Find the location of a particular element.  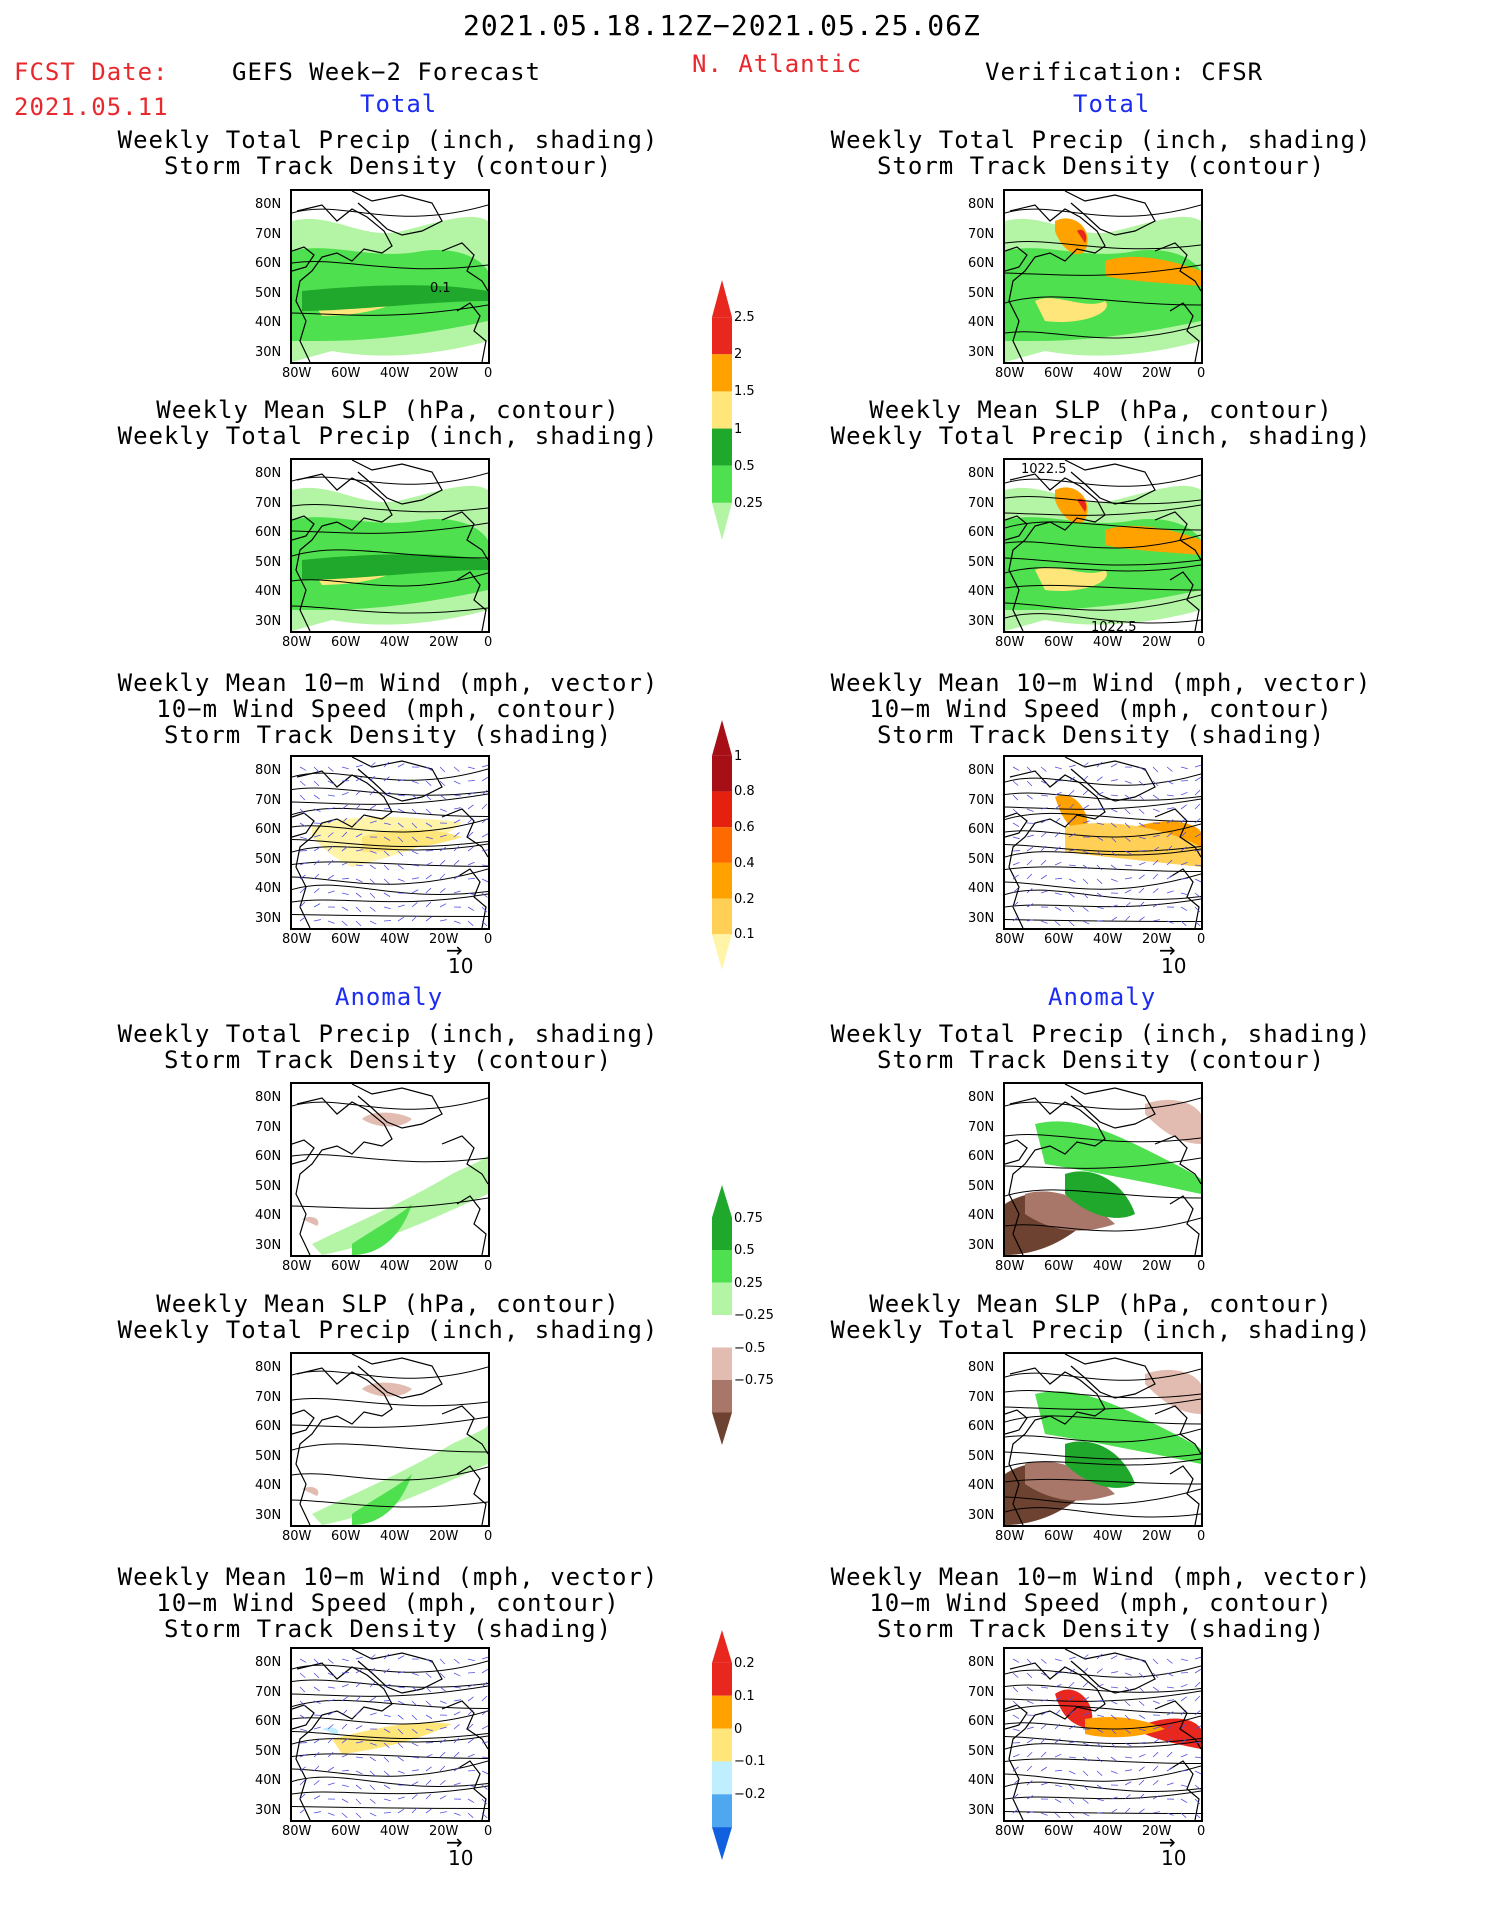

lat-tick-left-3-2: 60N is located at coordinates (268, 1156).